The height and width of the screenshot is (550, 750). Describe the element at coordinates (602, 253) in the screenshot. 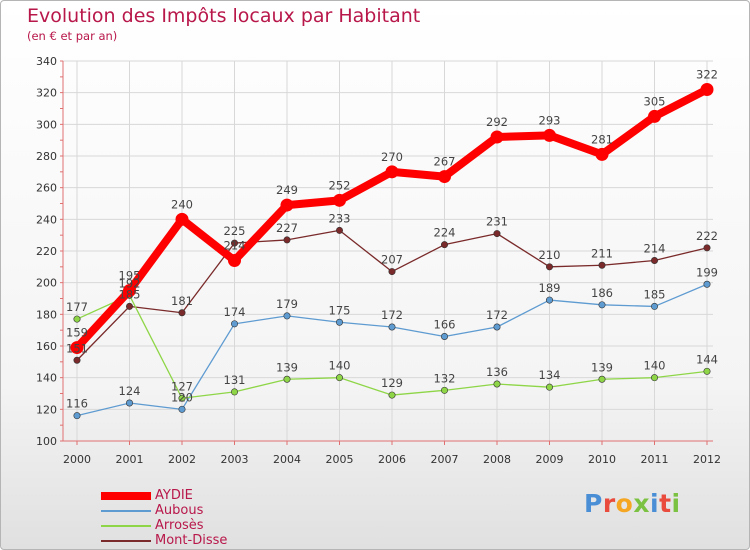

I see `data-label: 211` at that location.